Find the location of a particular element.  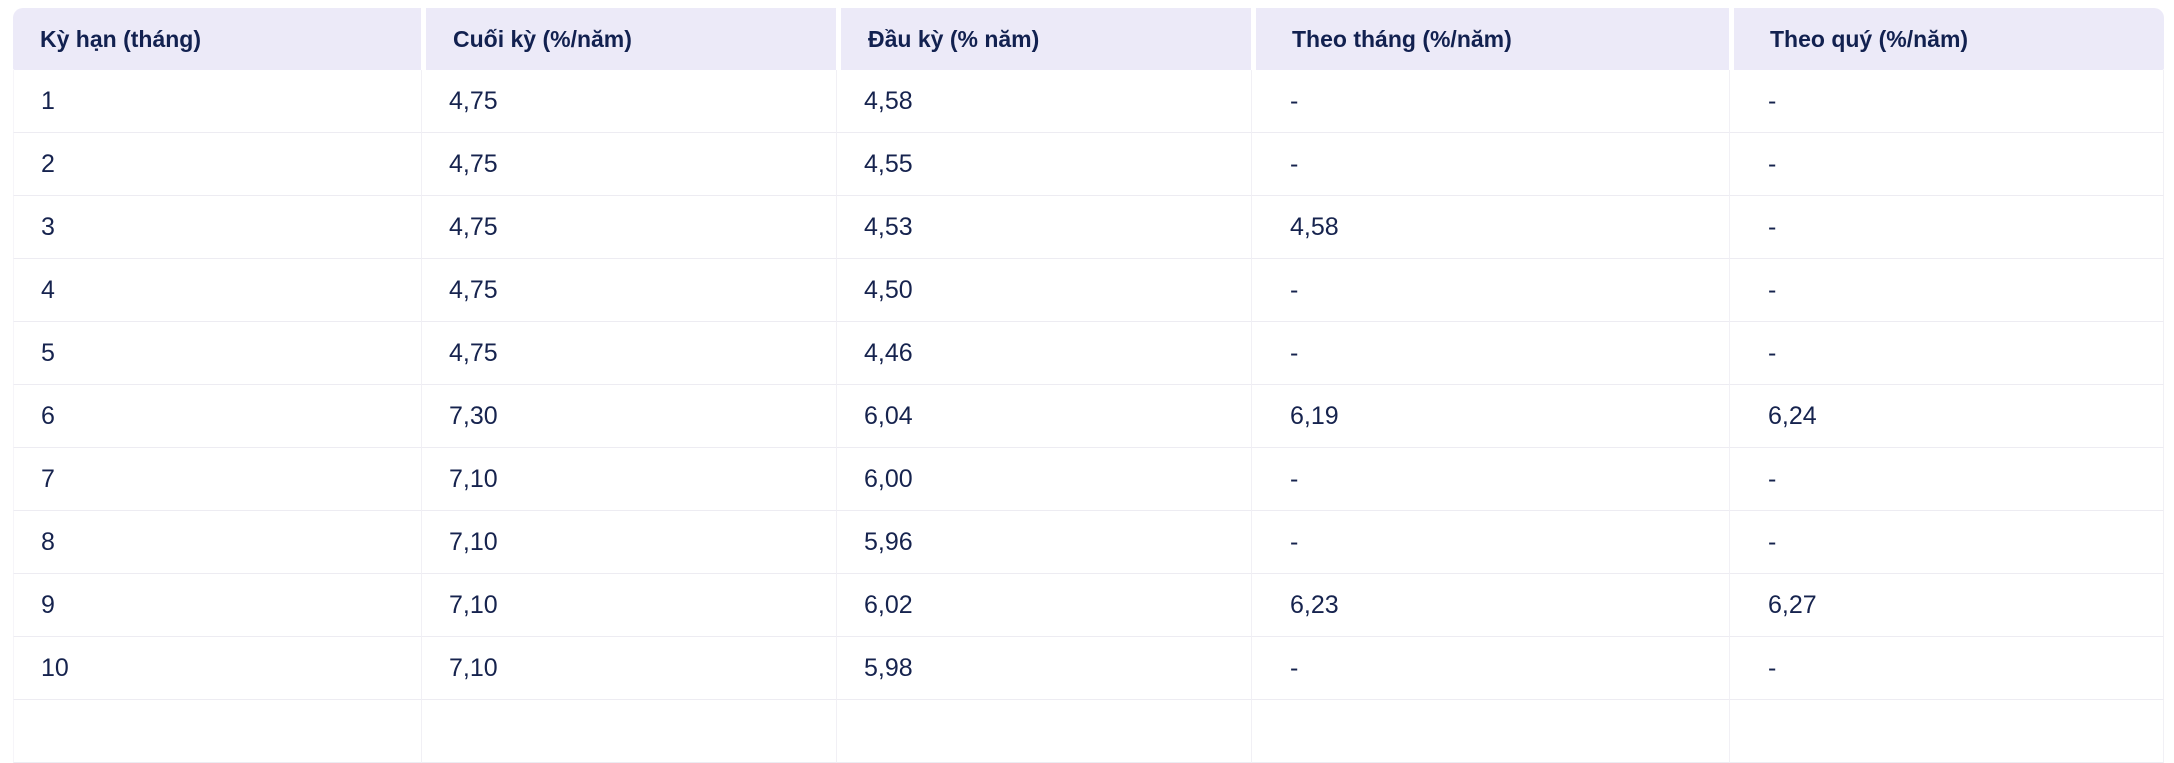

table-cell: 3 is located at coordinates (217, 227).